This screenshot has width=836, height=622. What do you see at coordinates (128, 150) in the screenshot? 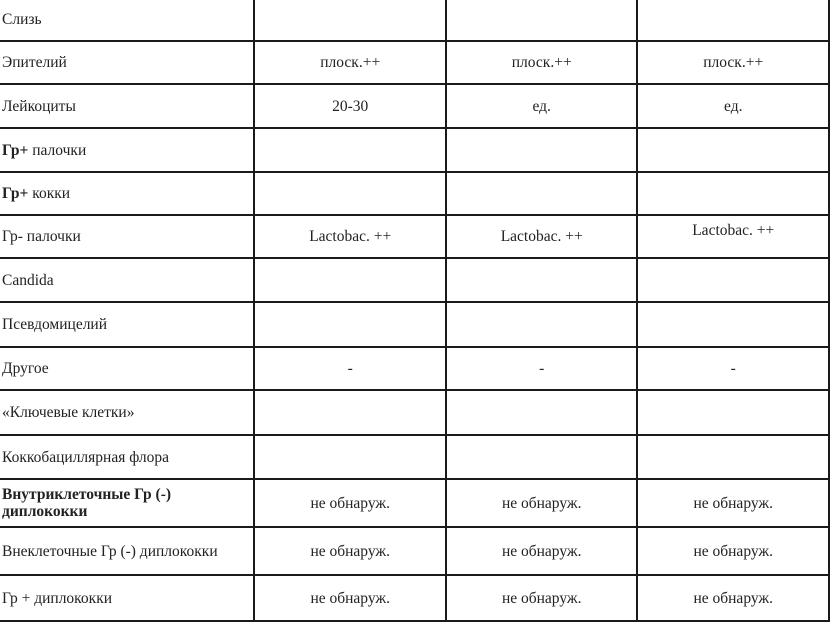
I see `row-label: Гр+ палочки` at bounding box center [128, 150].